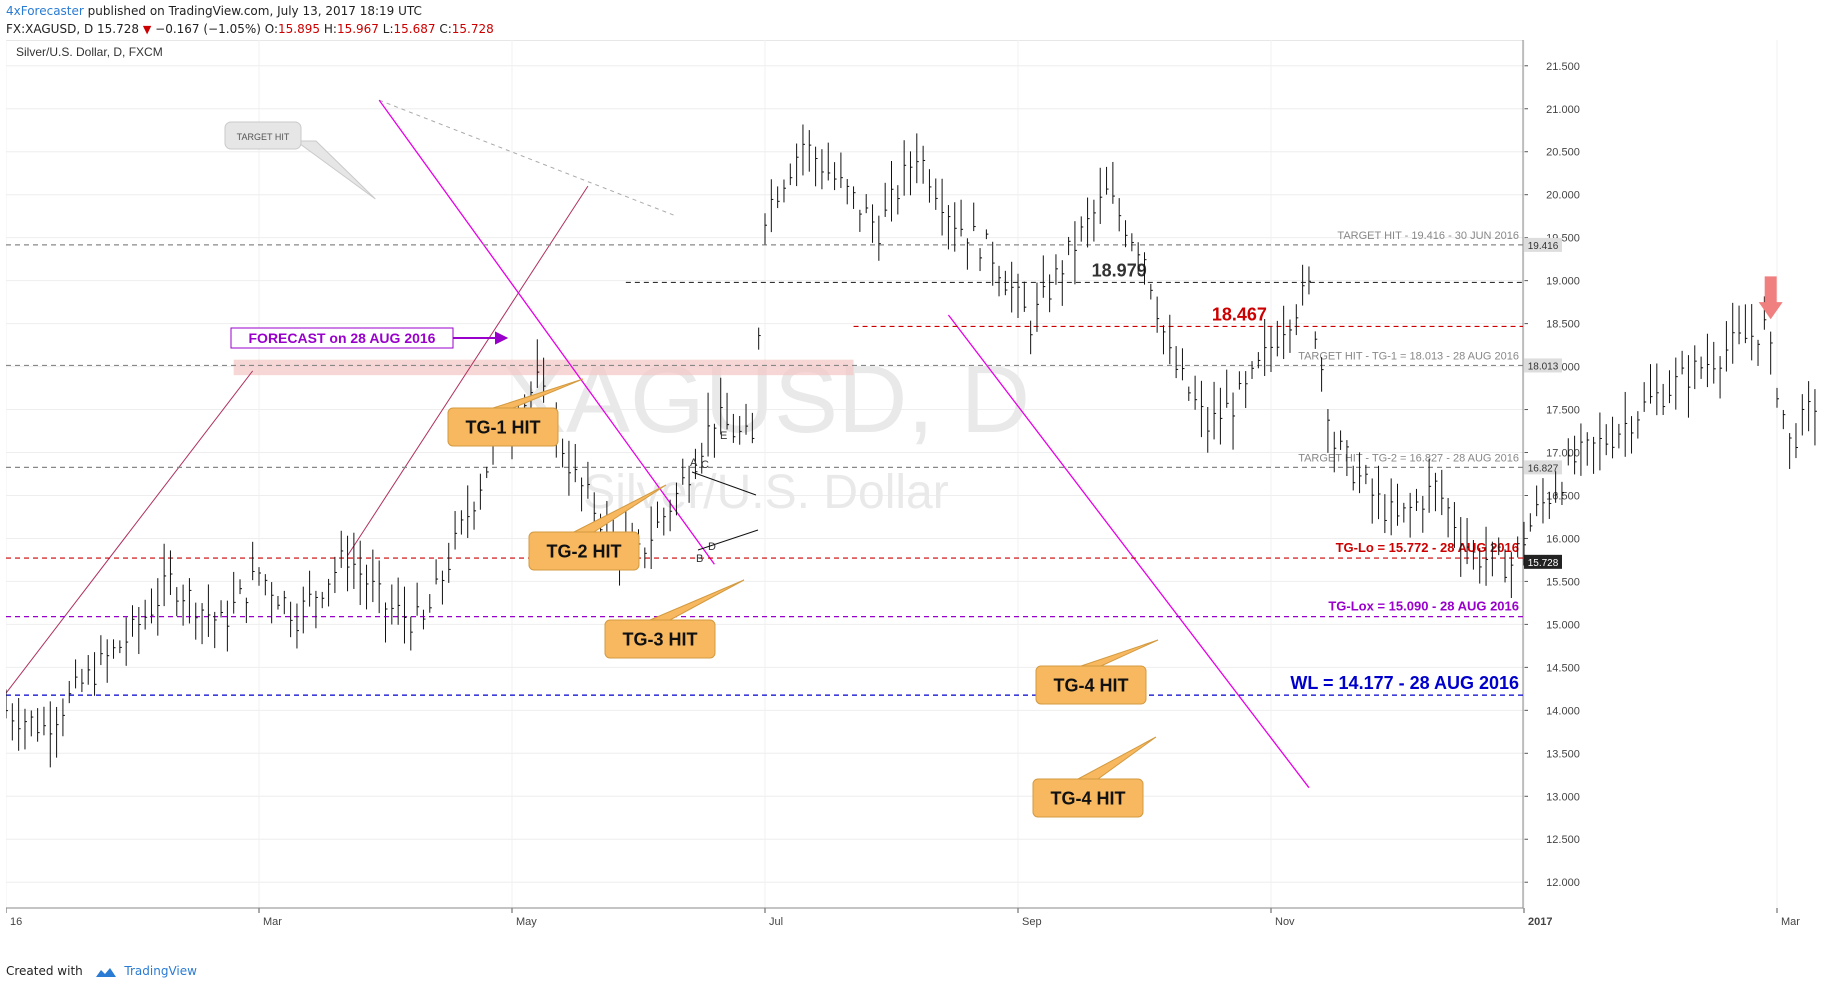  What do you see at coordinates (1408, 356) in the screenshot?
I see `level-label: TARGET HIT - TG-1 = 18.013 - 28 AUG 2016` at bounding box center [1408, 356].